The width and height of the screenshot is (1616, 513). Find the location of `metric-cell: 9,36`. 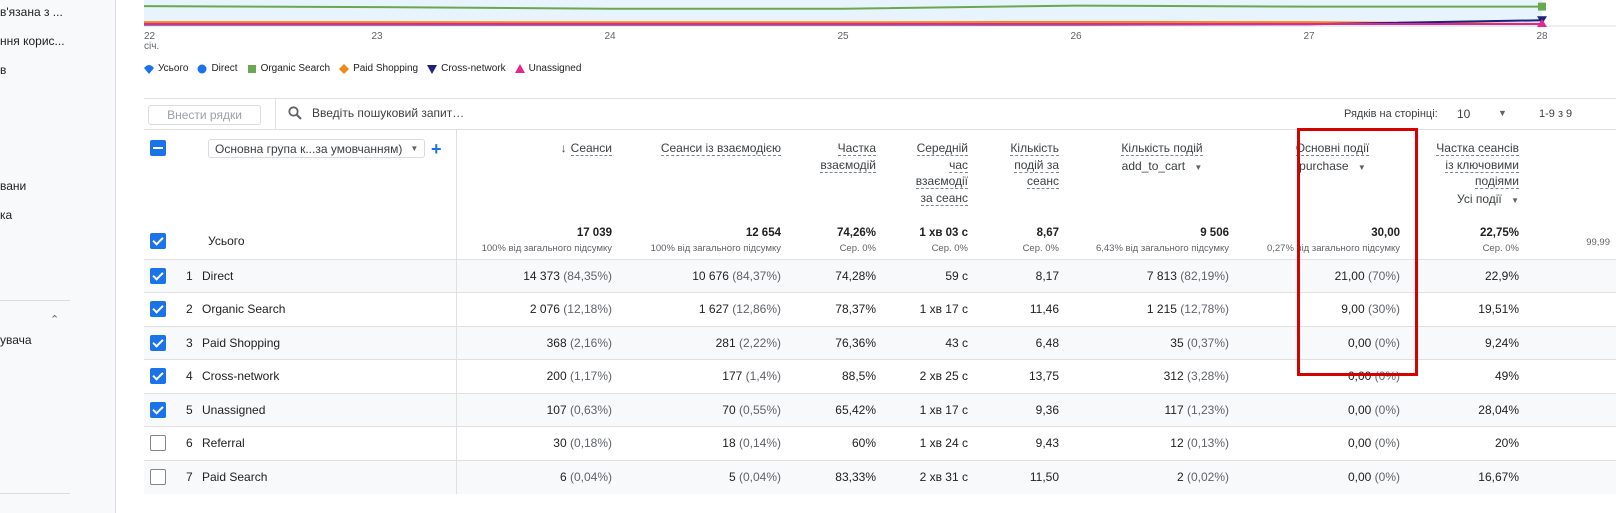

metric-cell: 9,36 is located at coordinates (1019, 409).